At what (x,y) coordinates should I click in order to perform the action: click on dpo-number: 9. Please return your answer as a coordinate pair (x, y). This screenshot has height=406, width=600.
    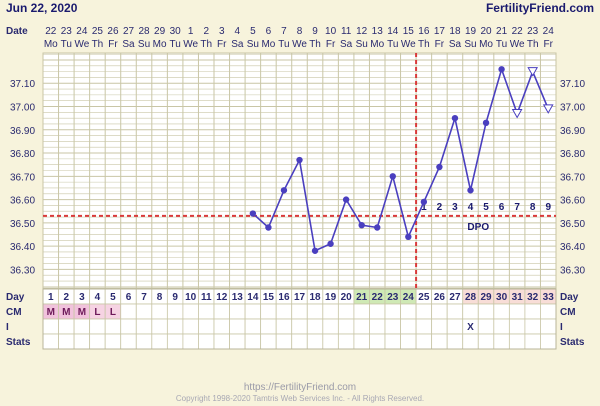
    Looking at the image, I should click on (548, 207).